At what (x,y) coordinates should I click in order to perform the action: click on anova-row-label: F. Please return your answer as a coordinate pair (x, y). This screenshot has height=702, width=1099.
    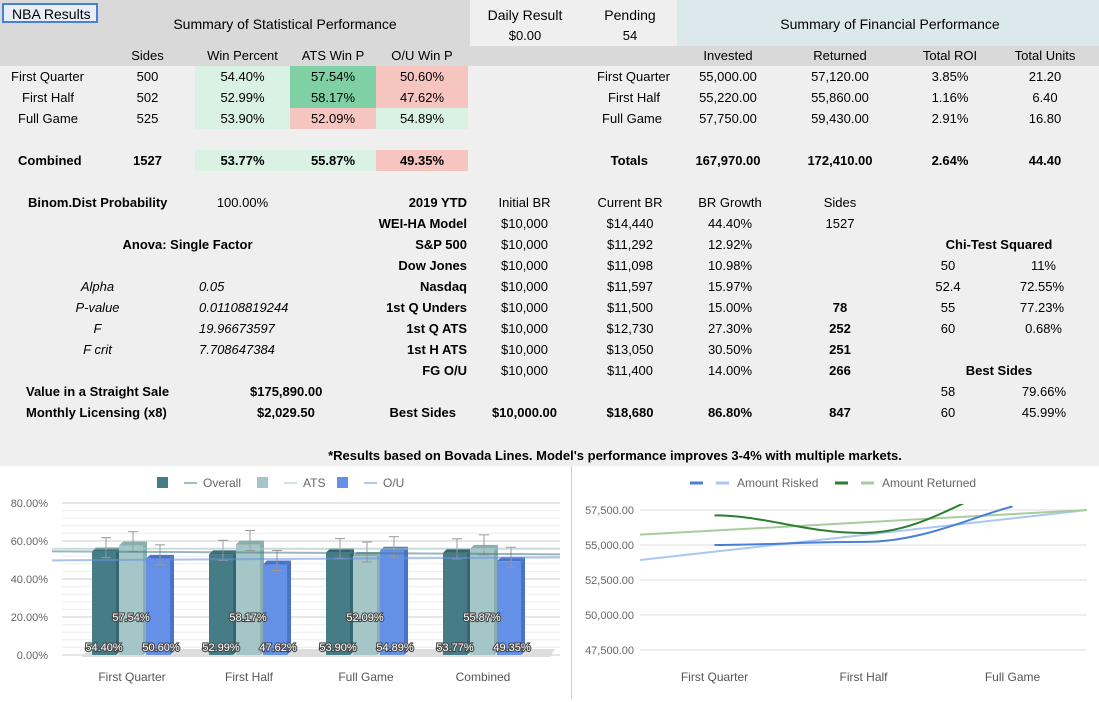
    Looking at the image, I should click on (97, 328).